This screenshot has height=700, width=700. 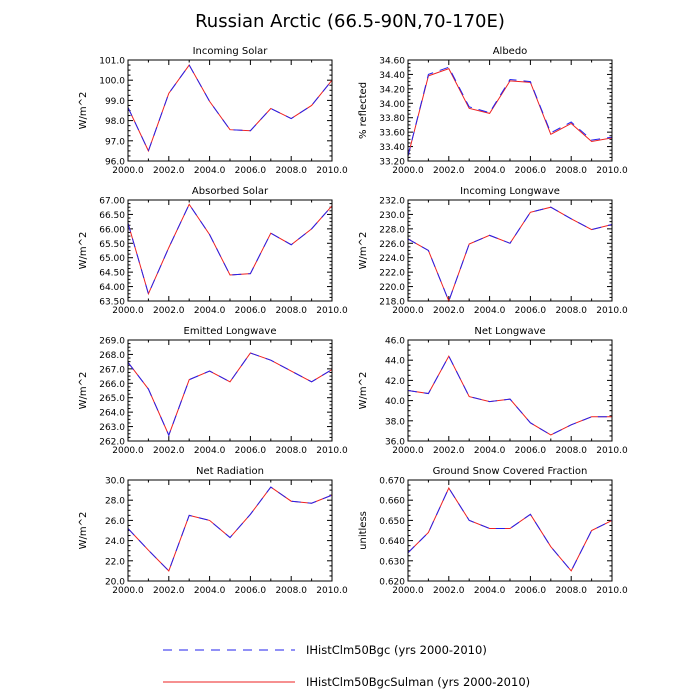 What do you see at coordinates (115, 542) in the screenshot?
I see `y-tick-label: 24.0` at bounding box center [115, 542].